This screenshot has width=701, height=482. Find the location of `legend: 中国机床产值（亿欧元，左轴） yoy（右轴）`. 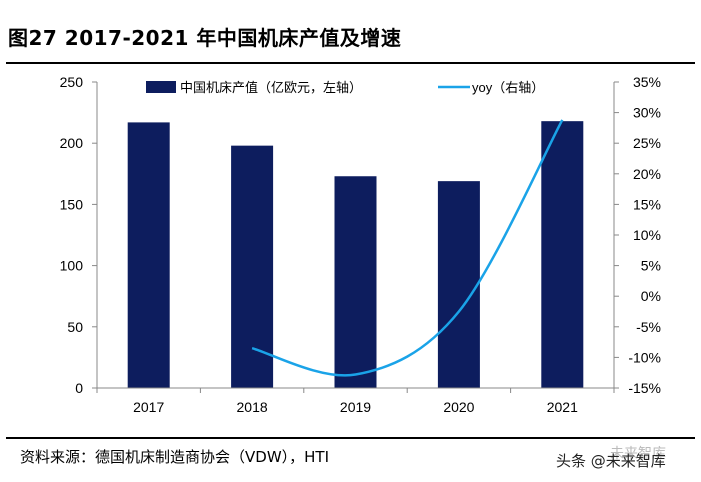

legend: 中国机床产值（亿欧元，左轴） yoy（右轴） is located at coordinates (345, 87).